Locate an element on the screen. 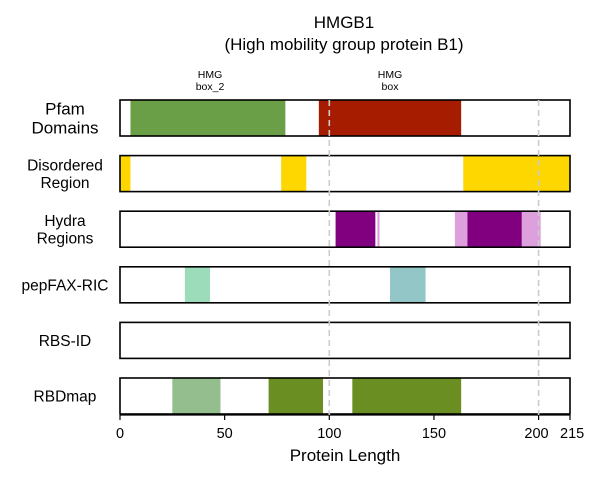 This screenshot has height=480, width=600. track-row: Pfam Domains HMG box_2 HMG box is located at coordinates (301, 103).